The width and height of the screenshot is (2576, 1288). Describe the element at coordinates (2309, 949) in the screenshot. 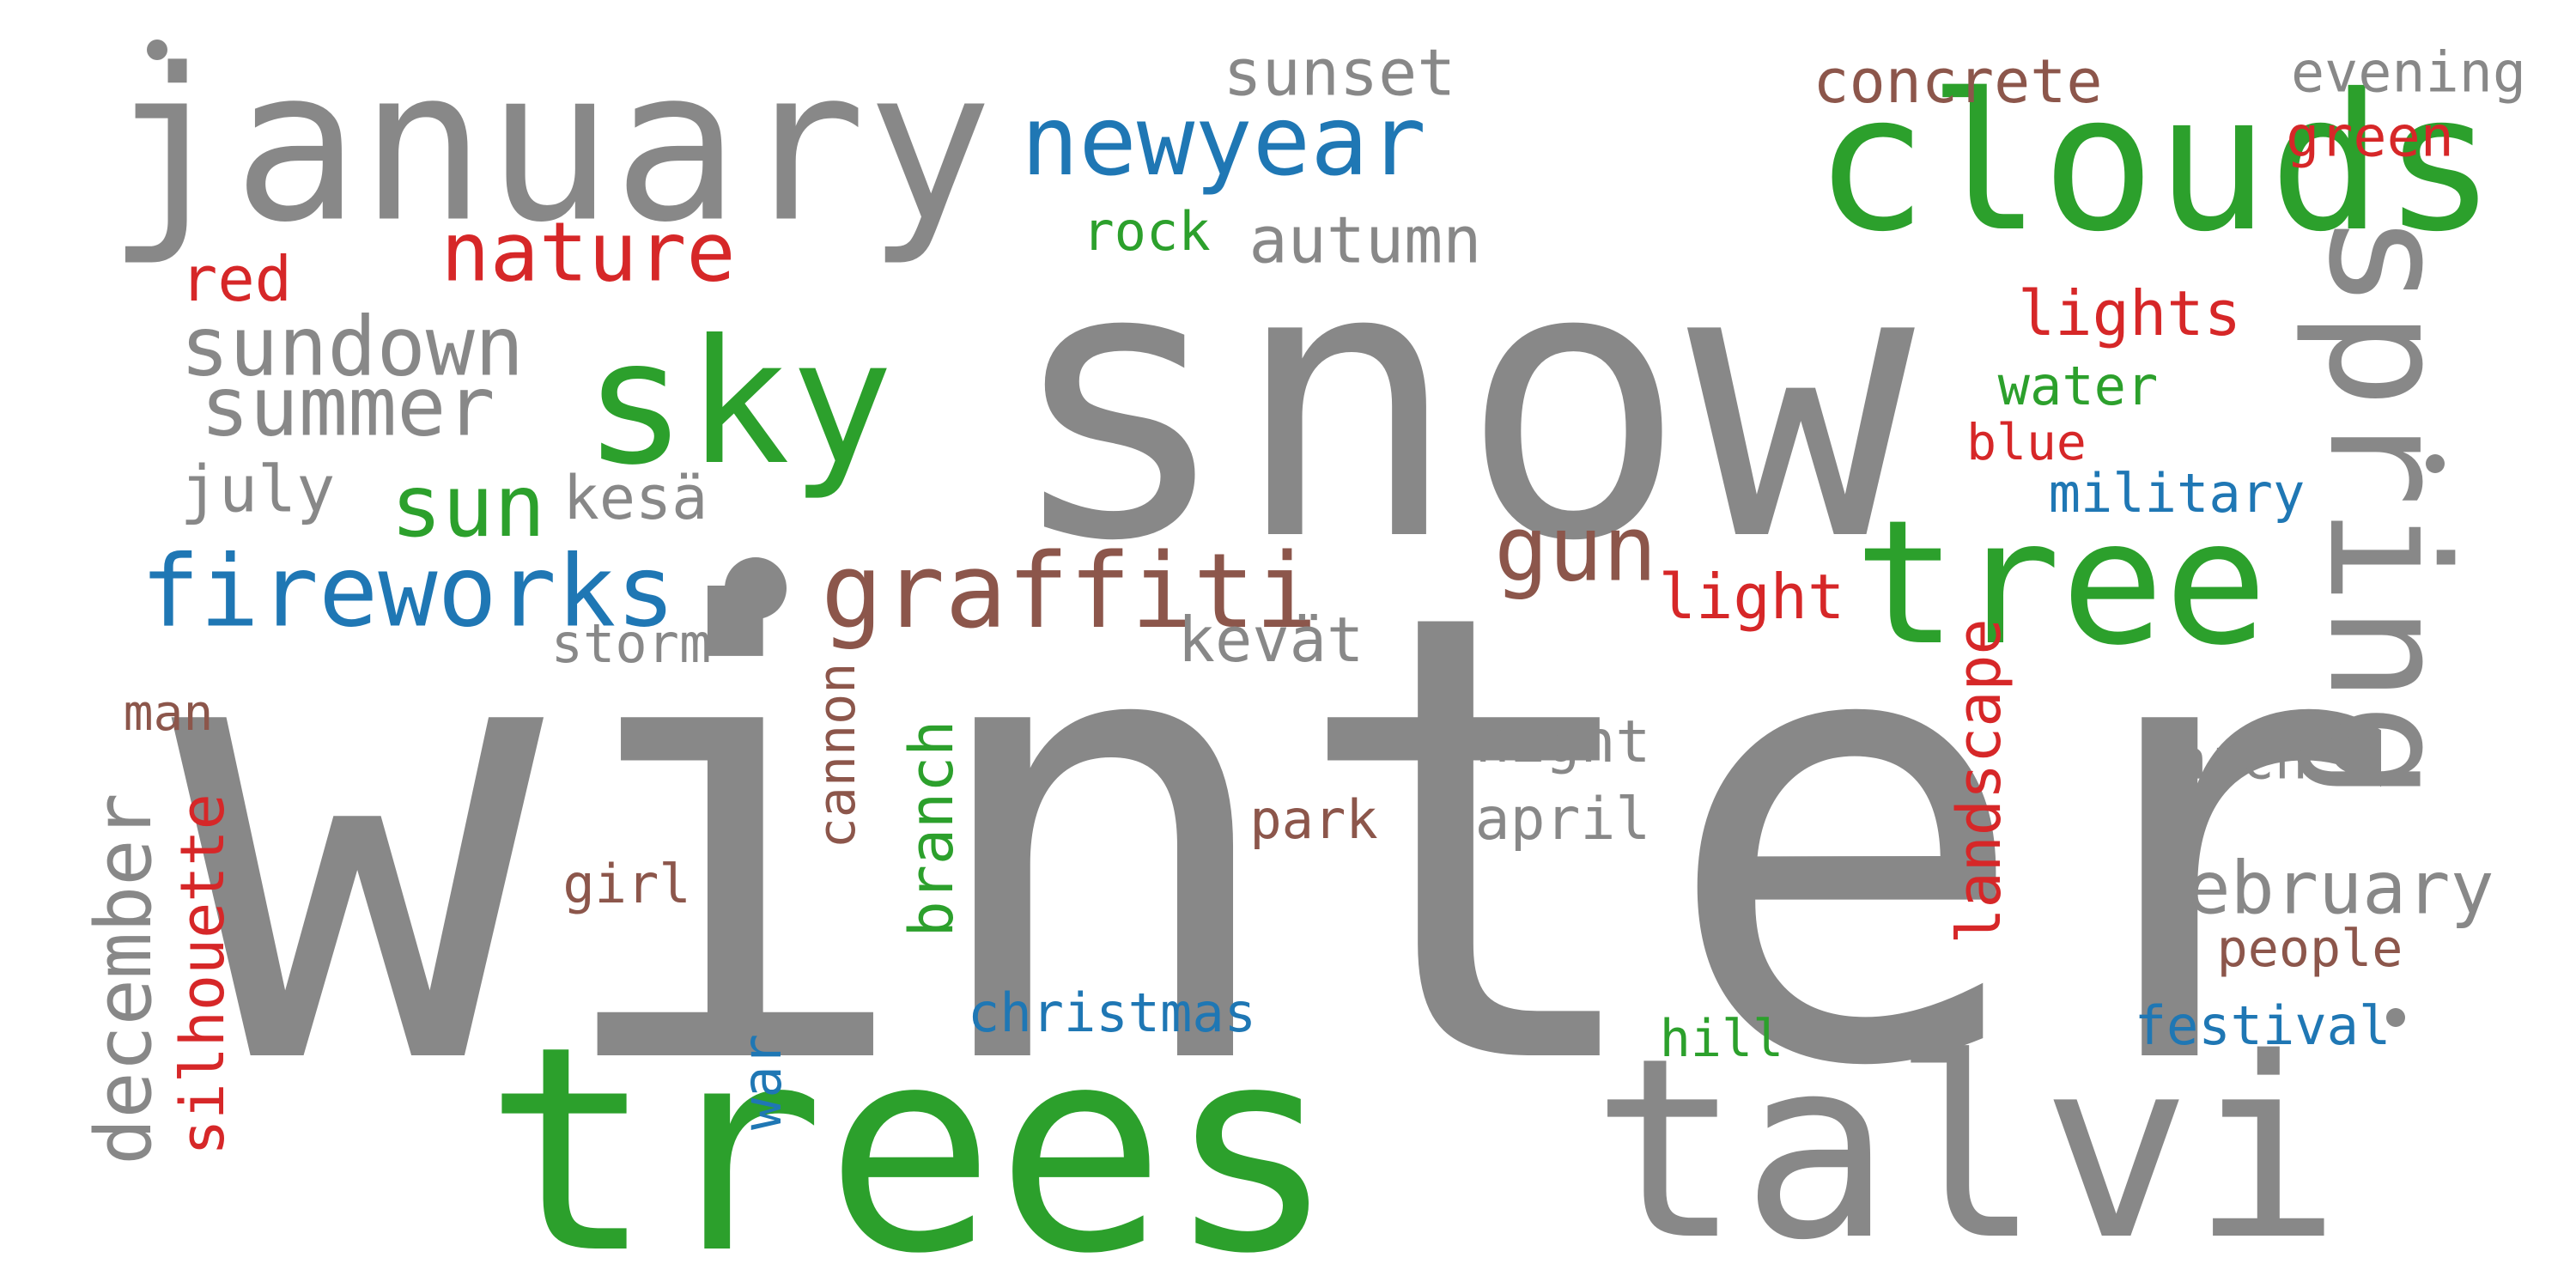

I see `word-people: people` at that location.